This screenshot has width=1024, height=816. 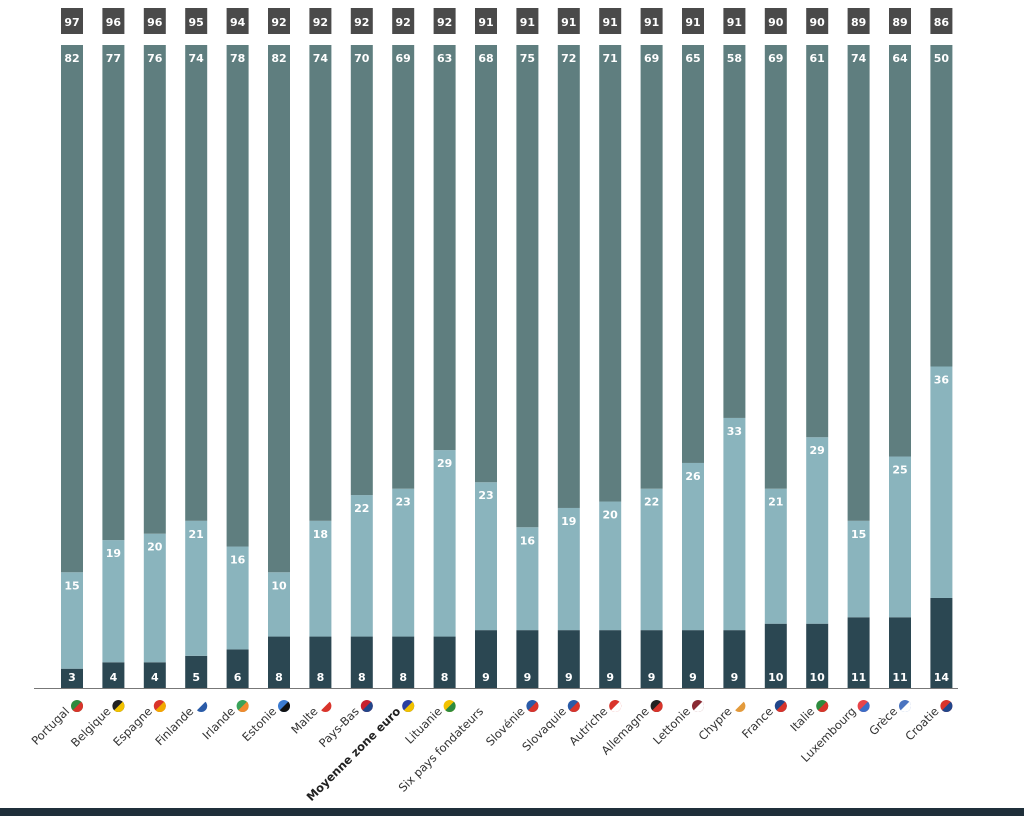 What do you see at coordinates (444, 58) in the screenshot?
I see `data-label-top: 63` at bounding box center [444, 58].